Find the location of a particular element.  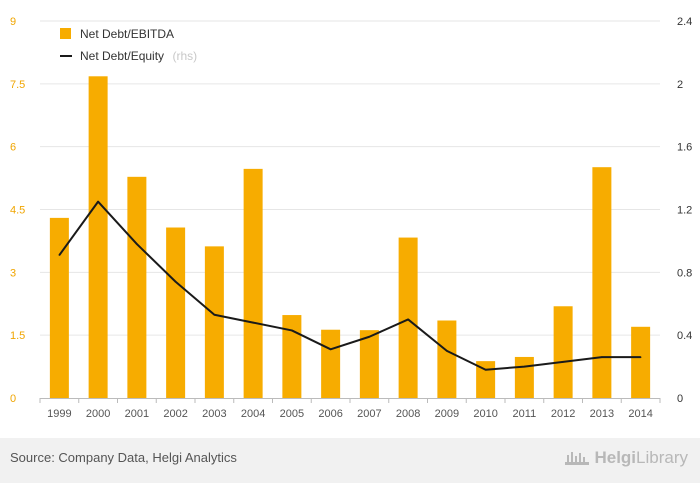

x-tick-label: 2009 is located at coordinates (447, 414).